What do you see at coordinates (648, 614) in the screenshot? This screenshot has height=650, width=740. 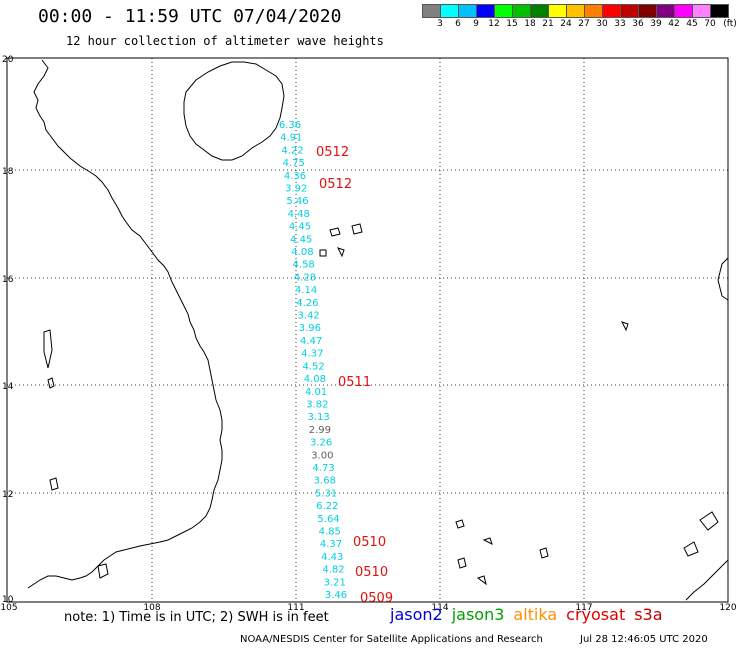 I see `satellite-label: s3a` at bounding box center [648, 614].